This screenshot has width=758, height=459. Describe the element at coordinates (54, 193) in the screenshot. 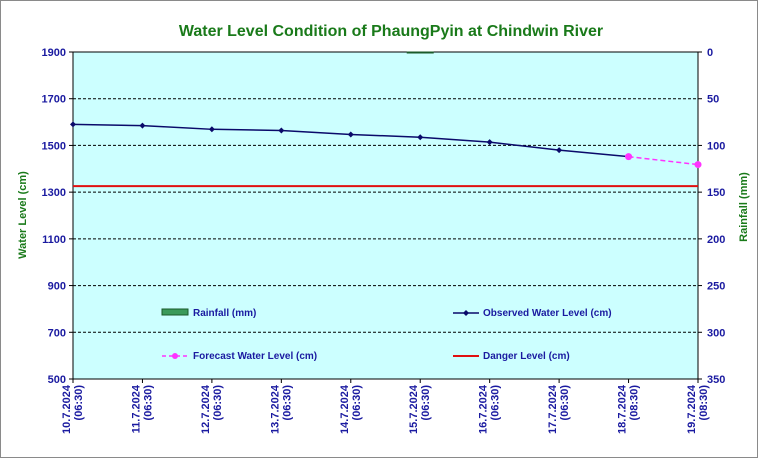

I see `y-left-tick-label: 1300` at that location.